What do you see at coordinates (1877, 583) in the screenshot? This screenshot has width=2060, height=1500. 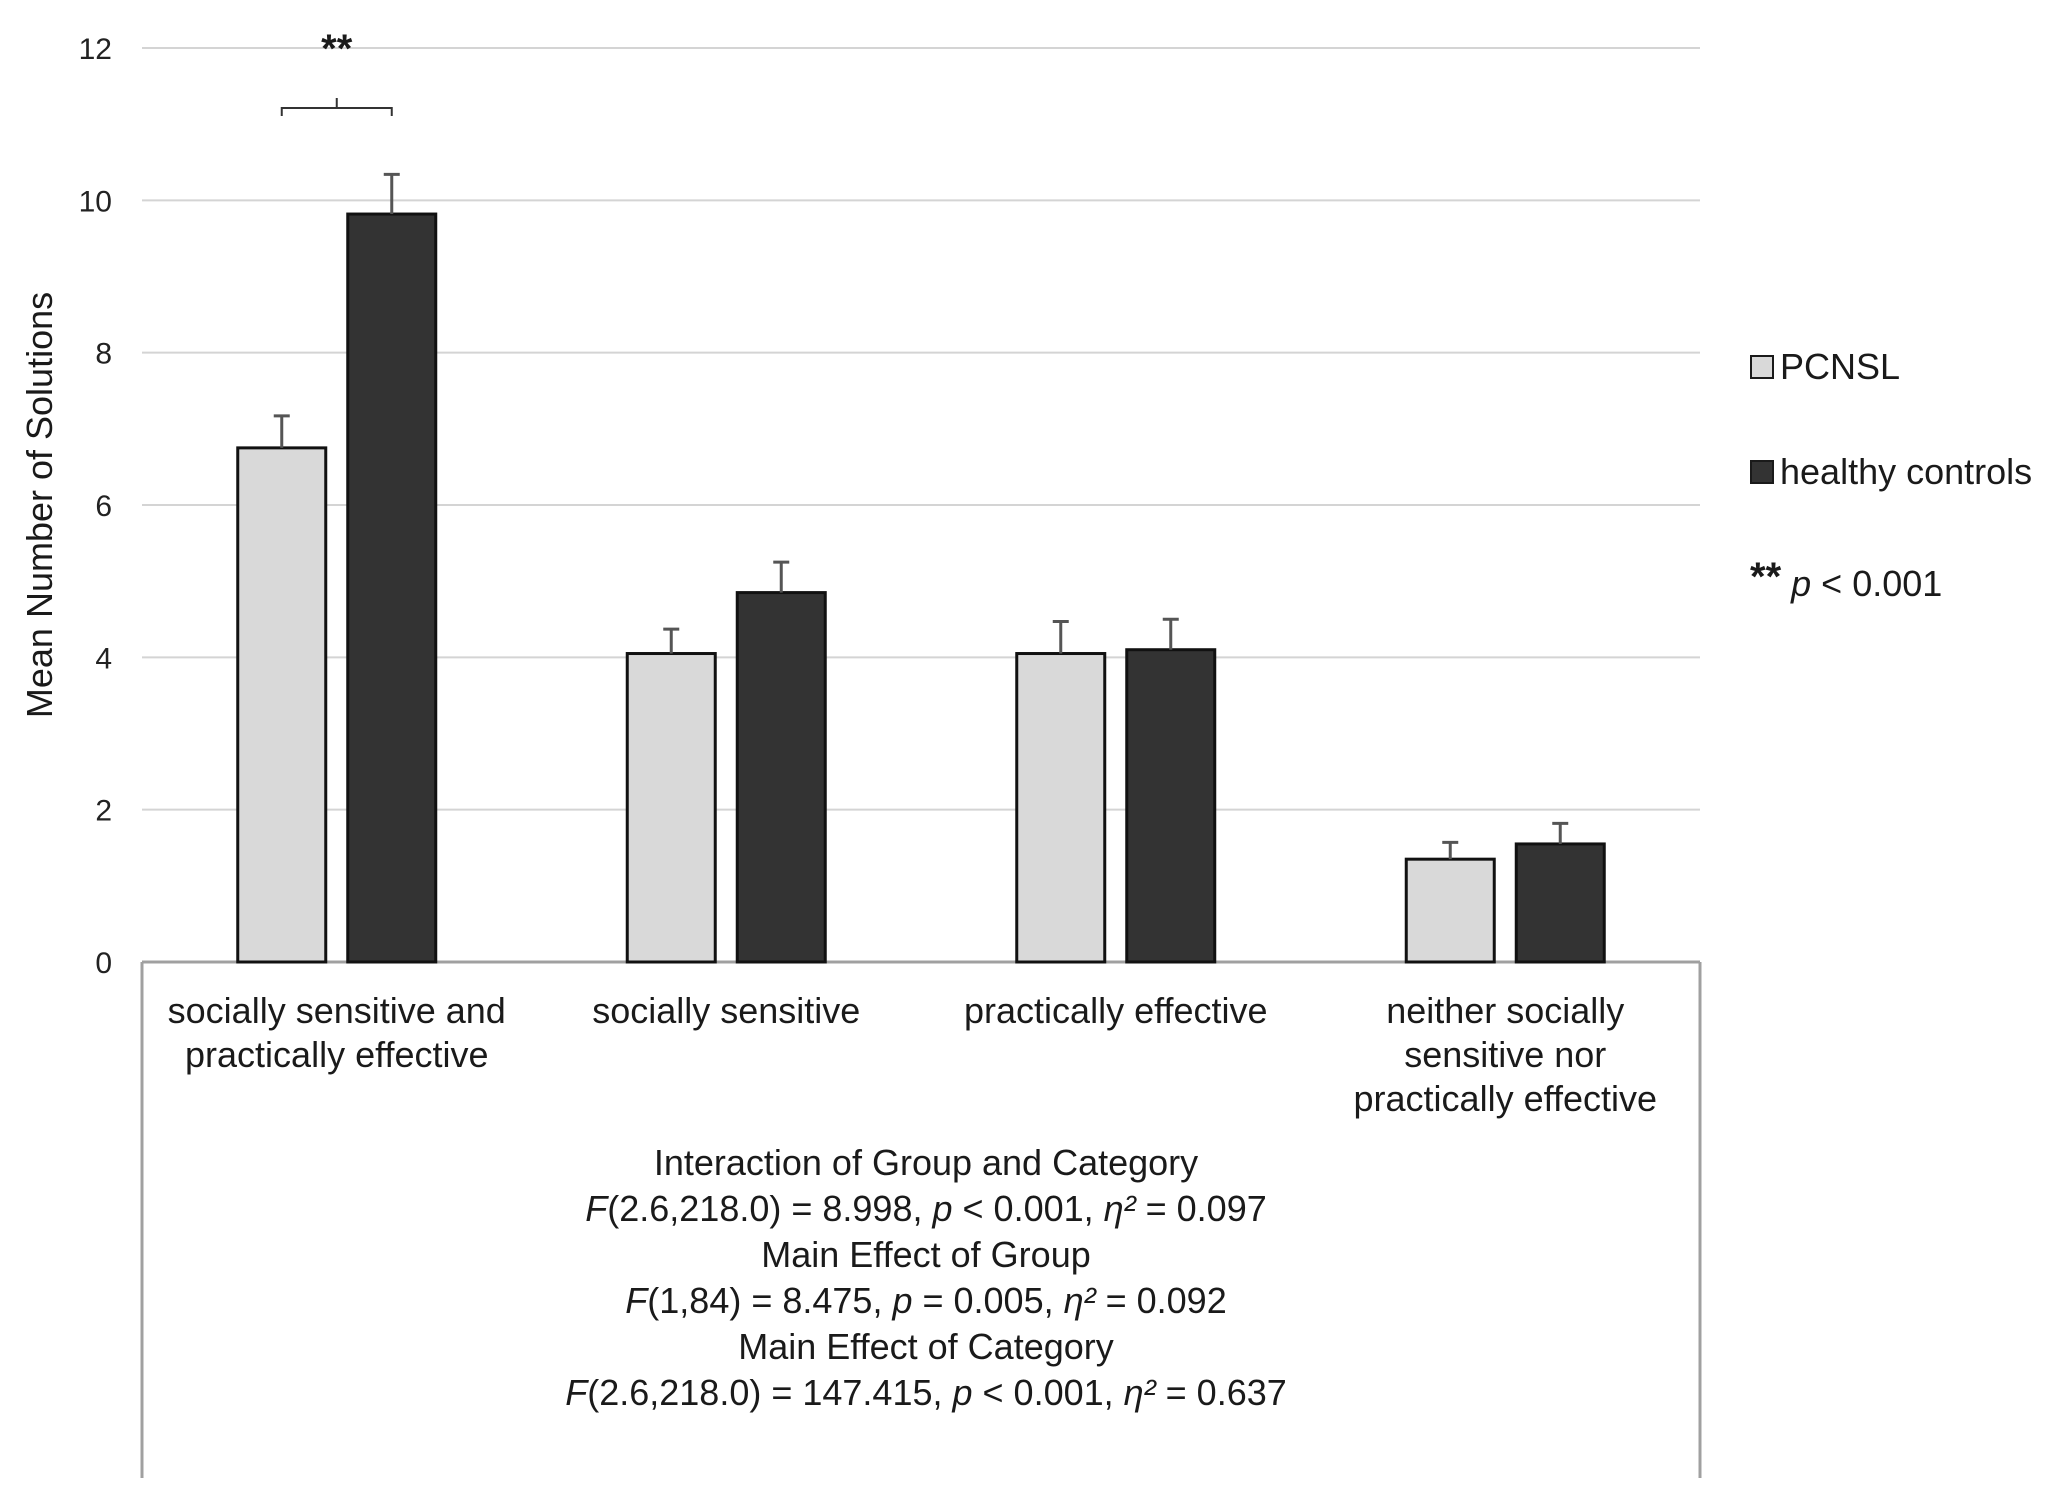 I see `significance-legend-text: < 0.001` at bounding box center [1877, 583].